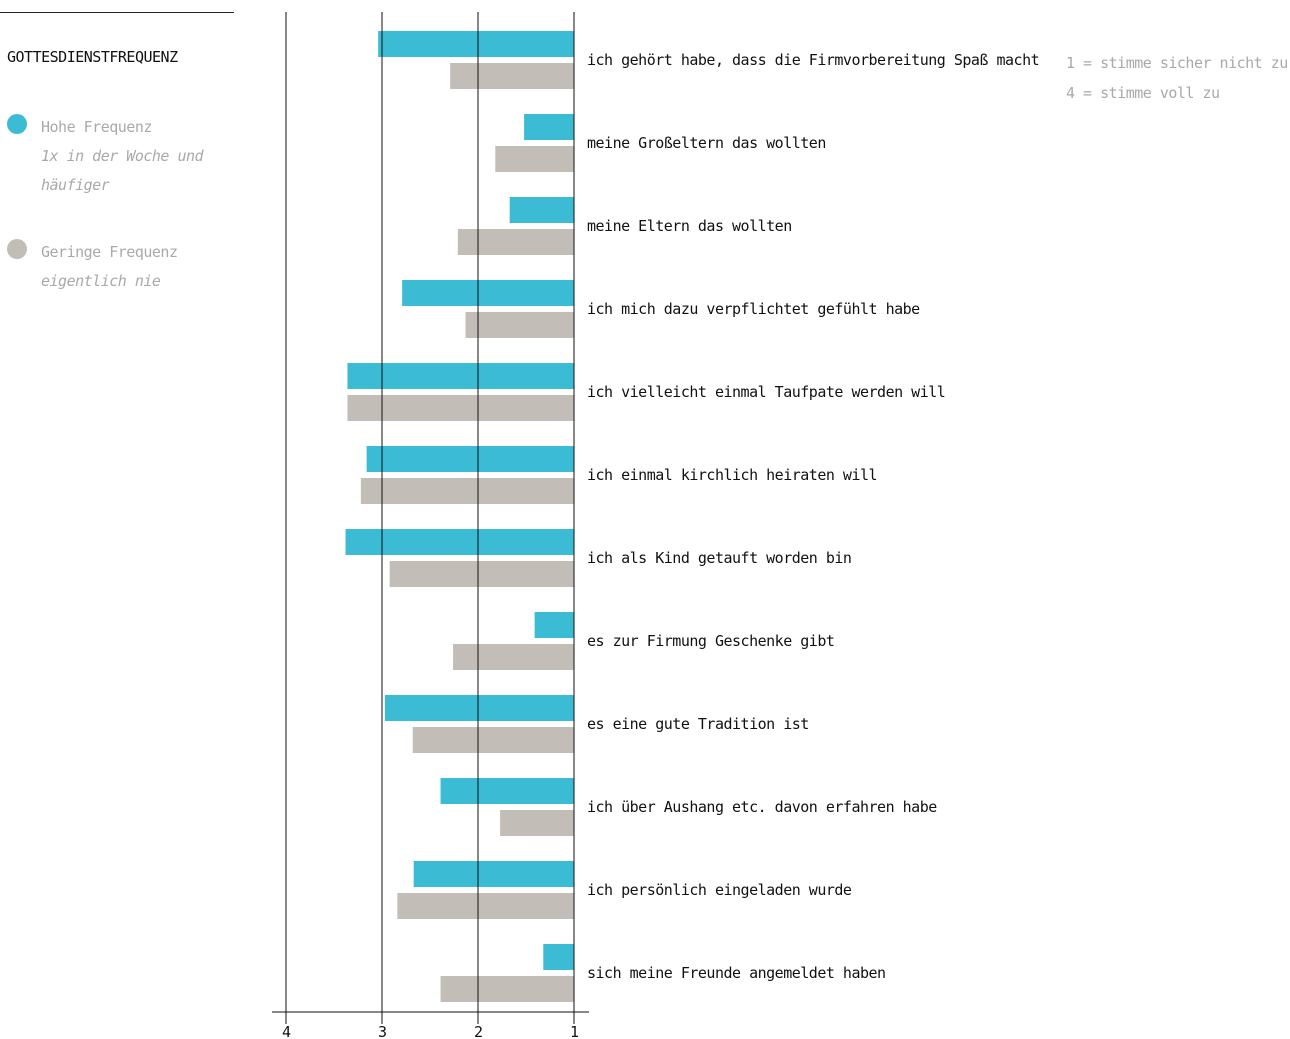 The image size is (1290, 1039). I want to click on category-label: meine Großeltern das wollten, so click(706, 143).